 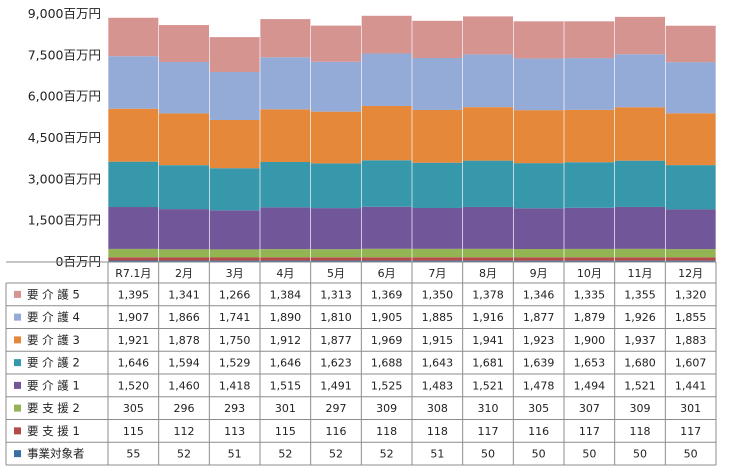 I want to click on y-tick-label: 3,000百万円, so click(x=64, y=178).